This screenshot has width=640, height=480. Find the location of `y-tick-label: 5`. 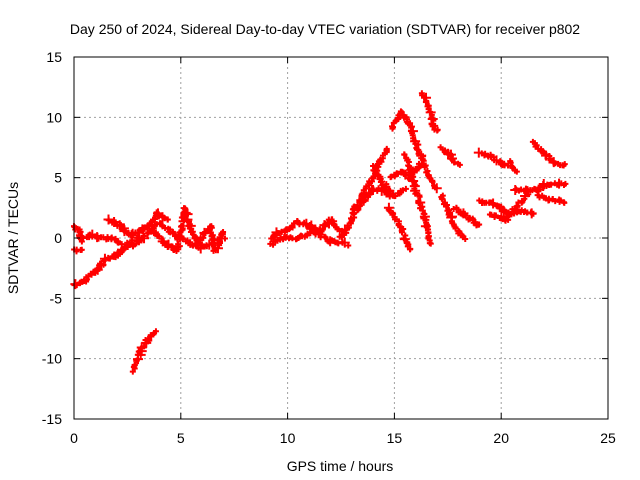

y-tick-label: 5 is located at coordinates (58, 178).